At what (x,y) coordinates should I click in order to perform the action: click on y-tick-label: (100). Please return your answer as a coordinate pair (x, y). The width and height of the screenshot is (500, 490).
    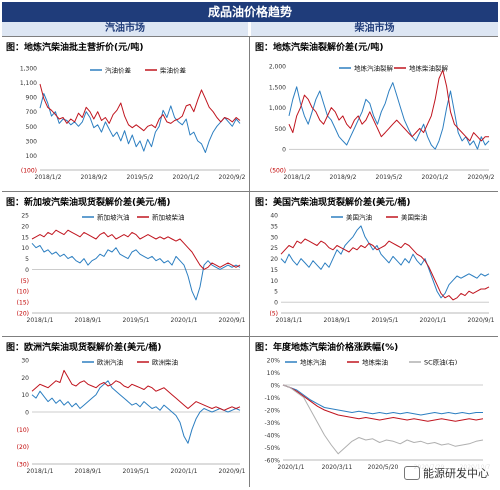
    Looking at the image, I should click on (29, 171).